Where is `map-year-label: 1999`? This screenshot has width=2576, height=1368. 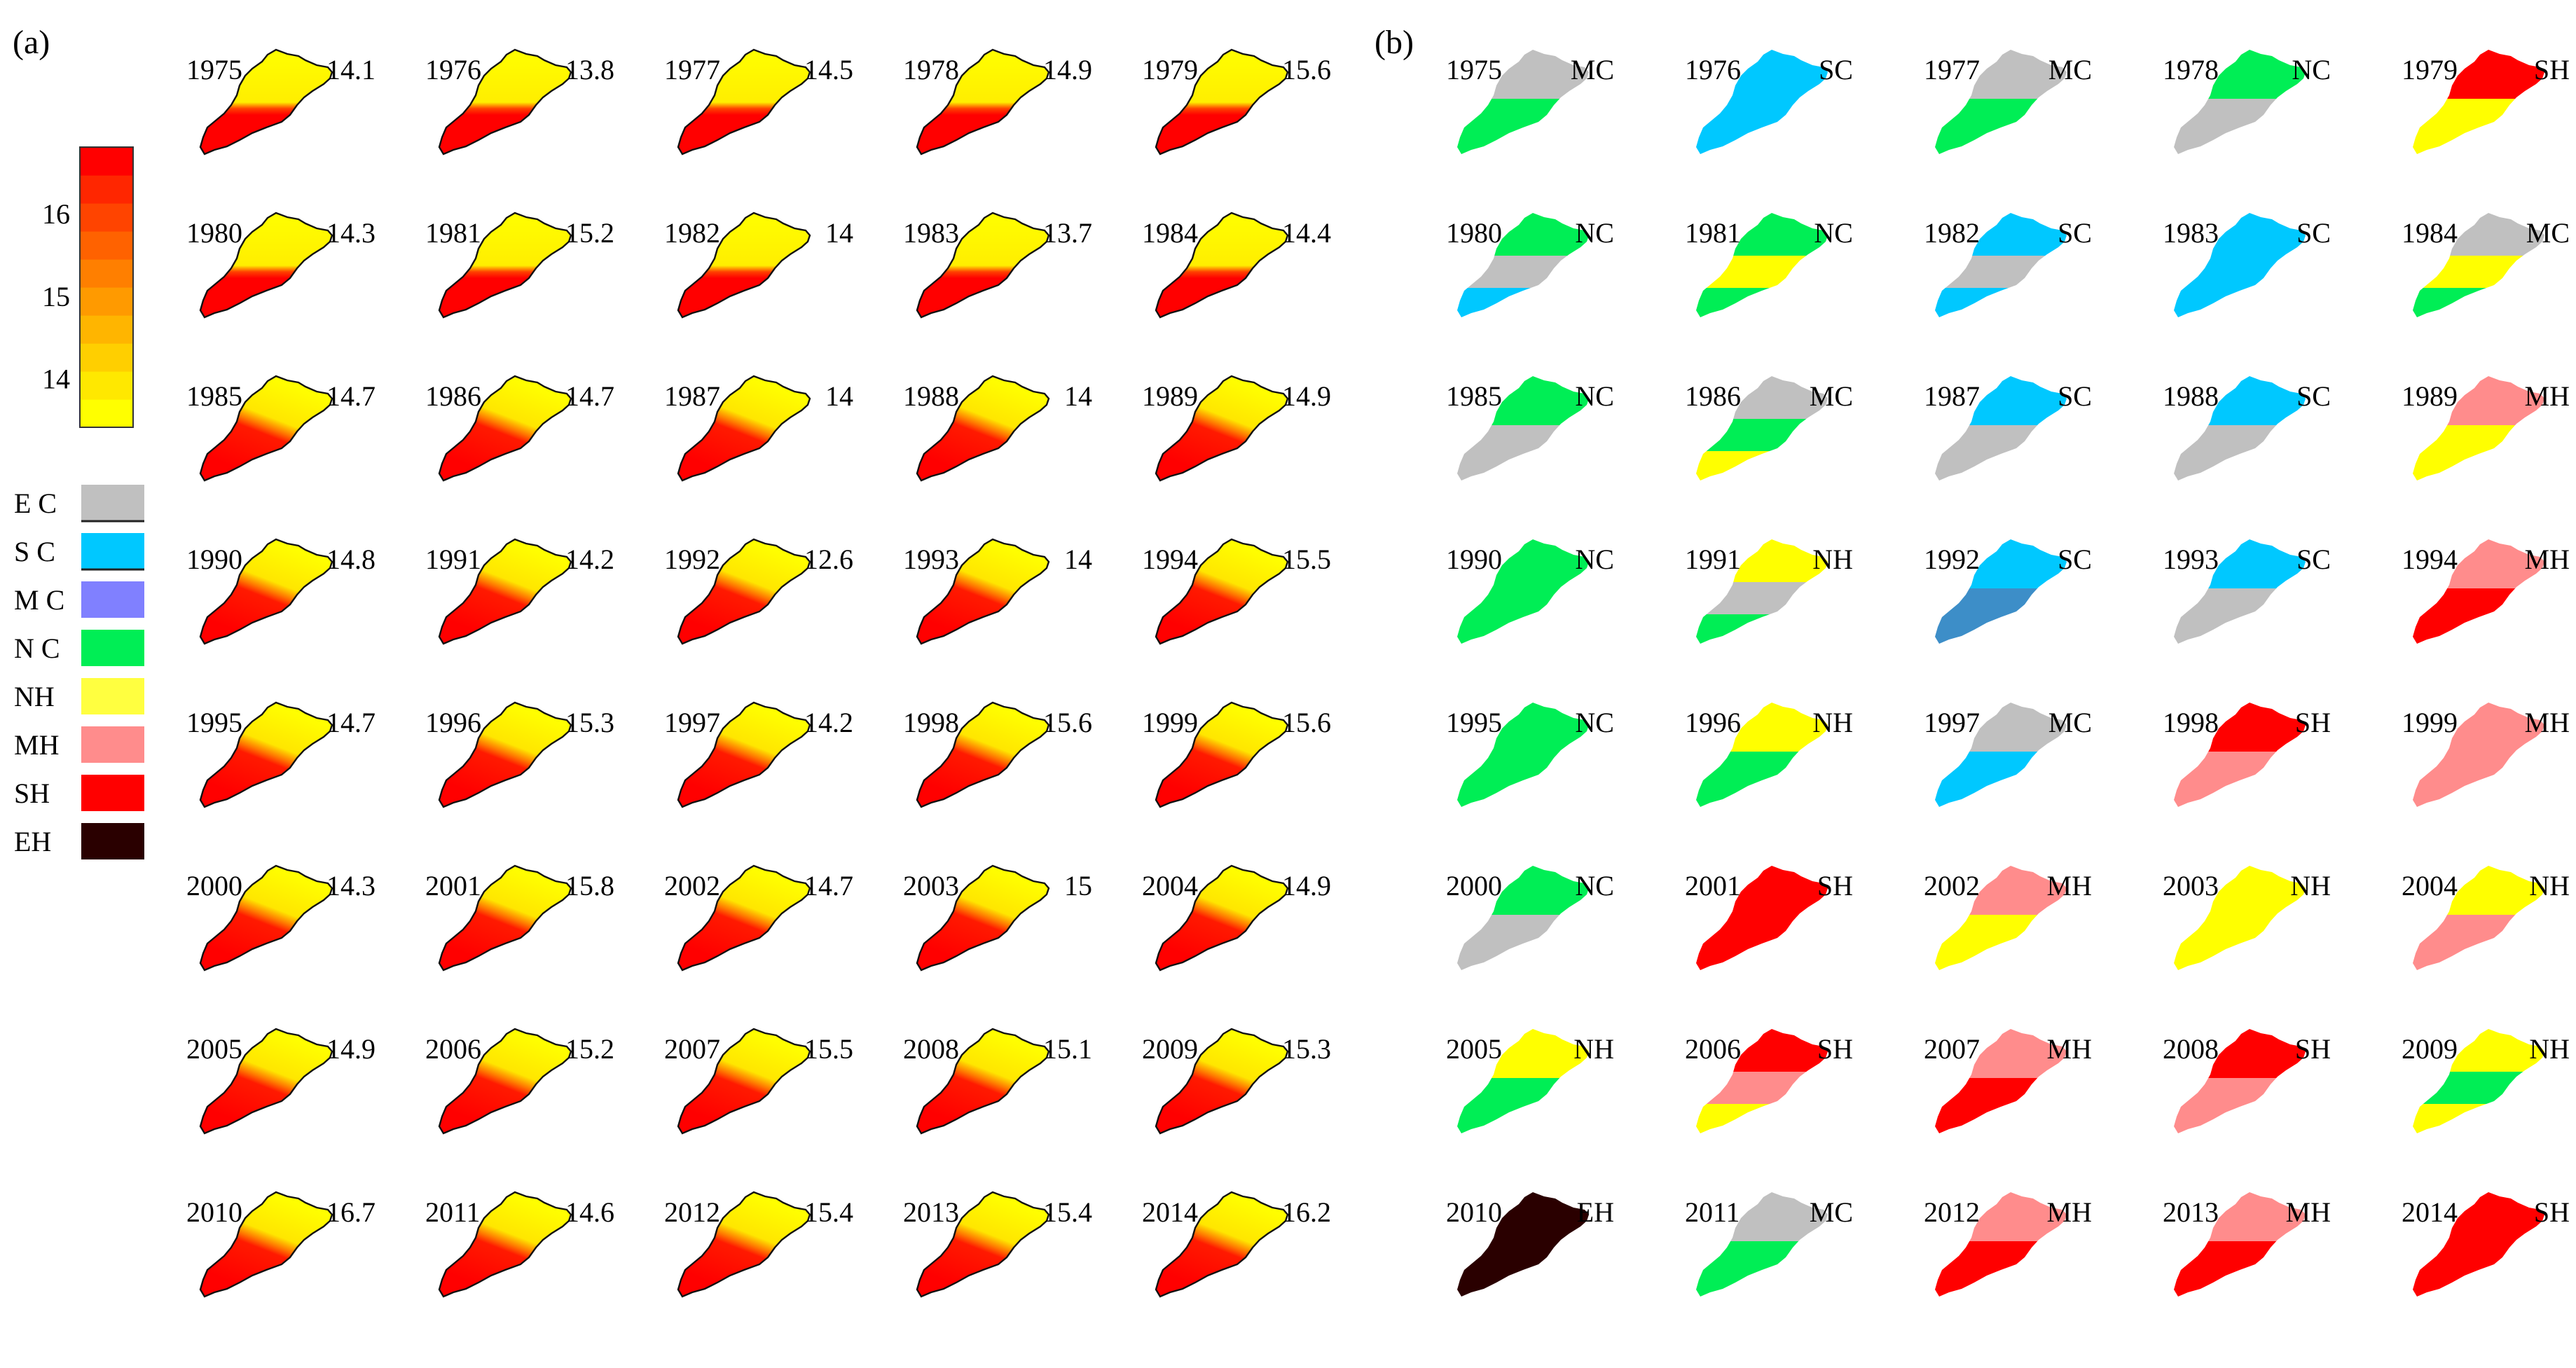
map-year-label: 1999 is located at coordinates (2430, 722).